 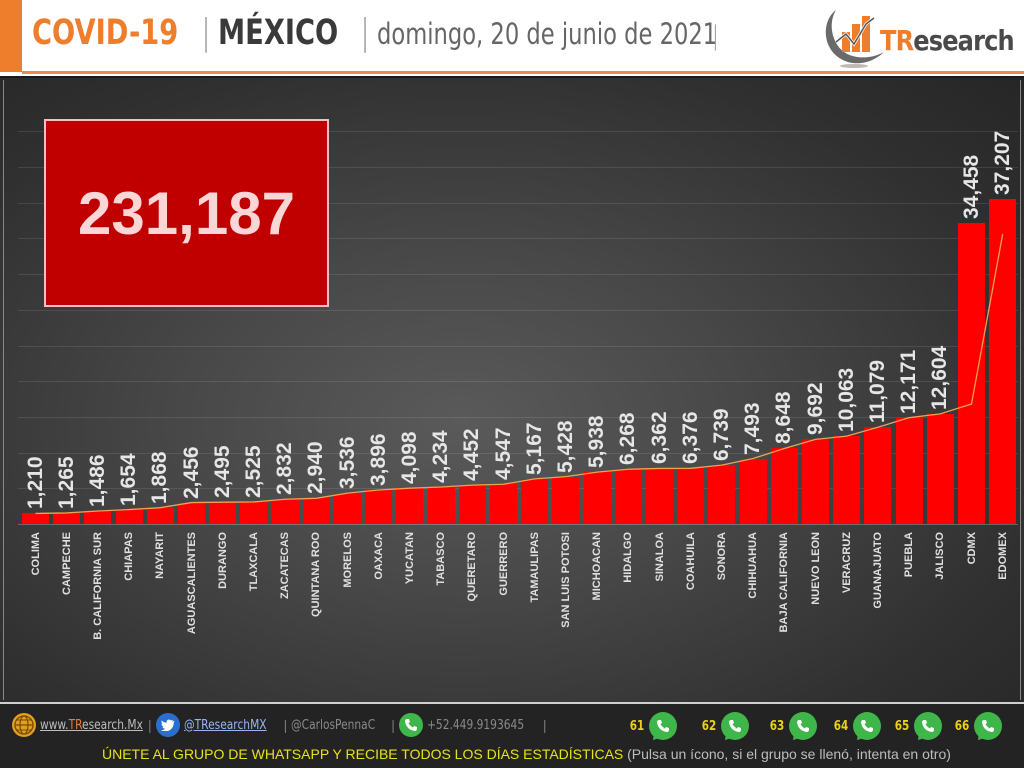 What do you see at coordinates (503, 504) in the screenshot?
I see `bar-guerrero` at bounding box center [503, 504].